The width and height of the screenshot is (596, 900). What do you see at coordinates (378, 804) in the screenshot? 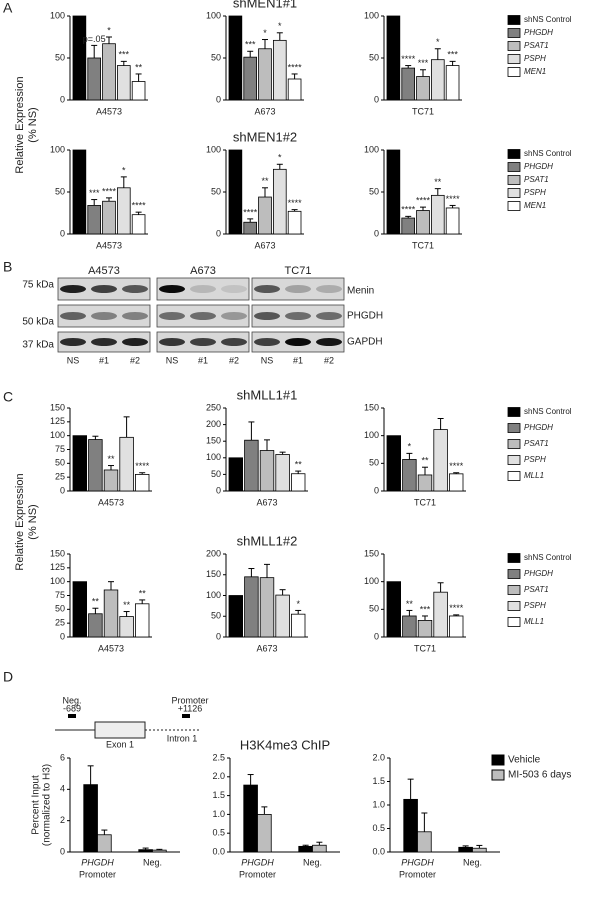
I see `y-tick-label: 1.0` at bounding box center [378, 804].